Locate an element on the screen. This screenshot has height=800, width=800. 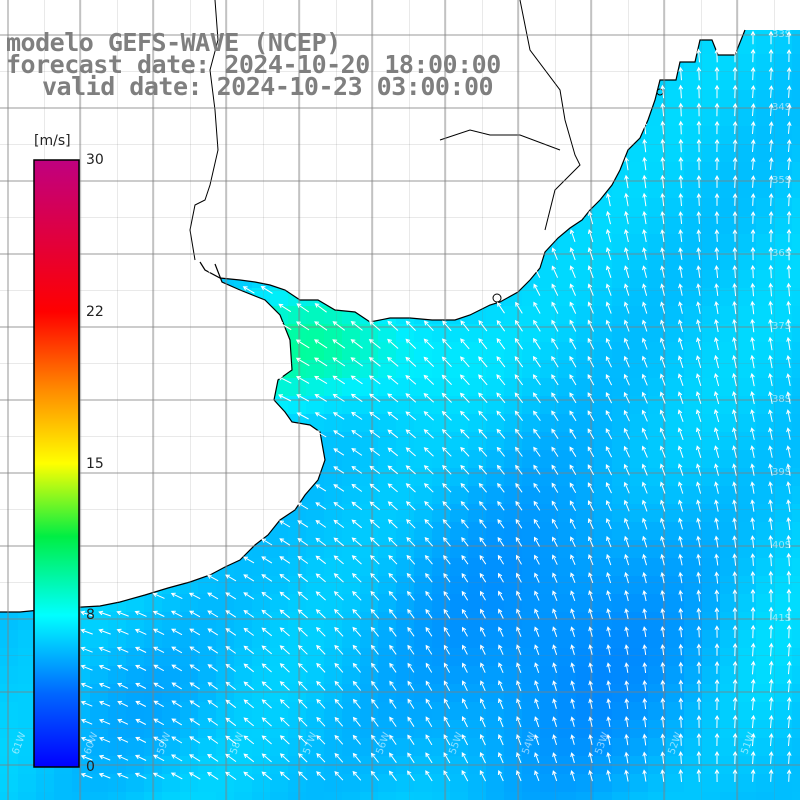
latitude-label: 37S is located at coordinates (781, 326).